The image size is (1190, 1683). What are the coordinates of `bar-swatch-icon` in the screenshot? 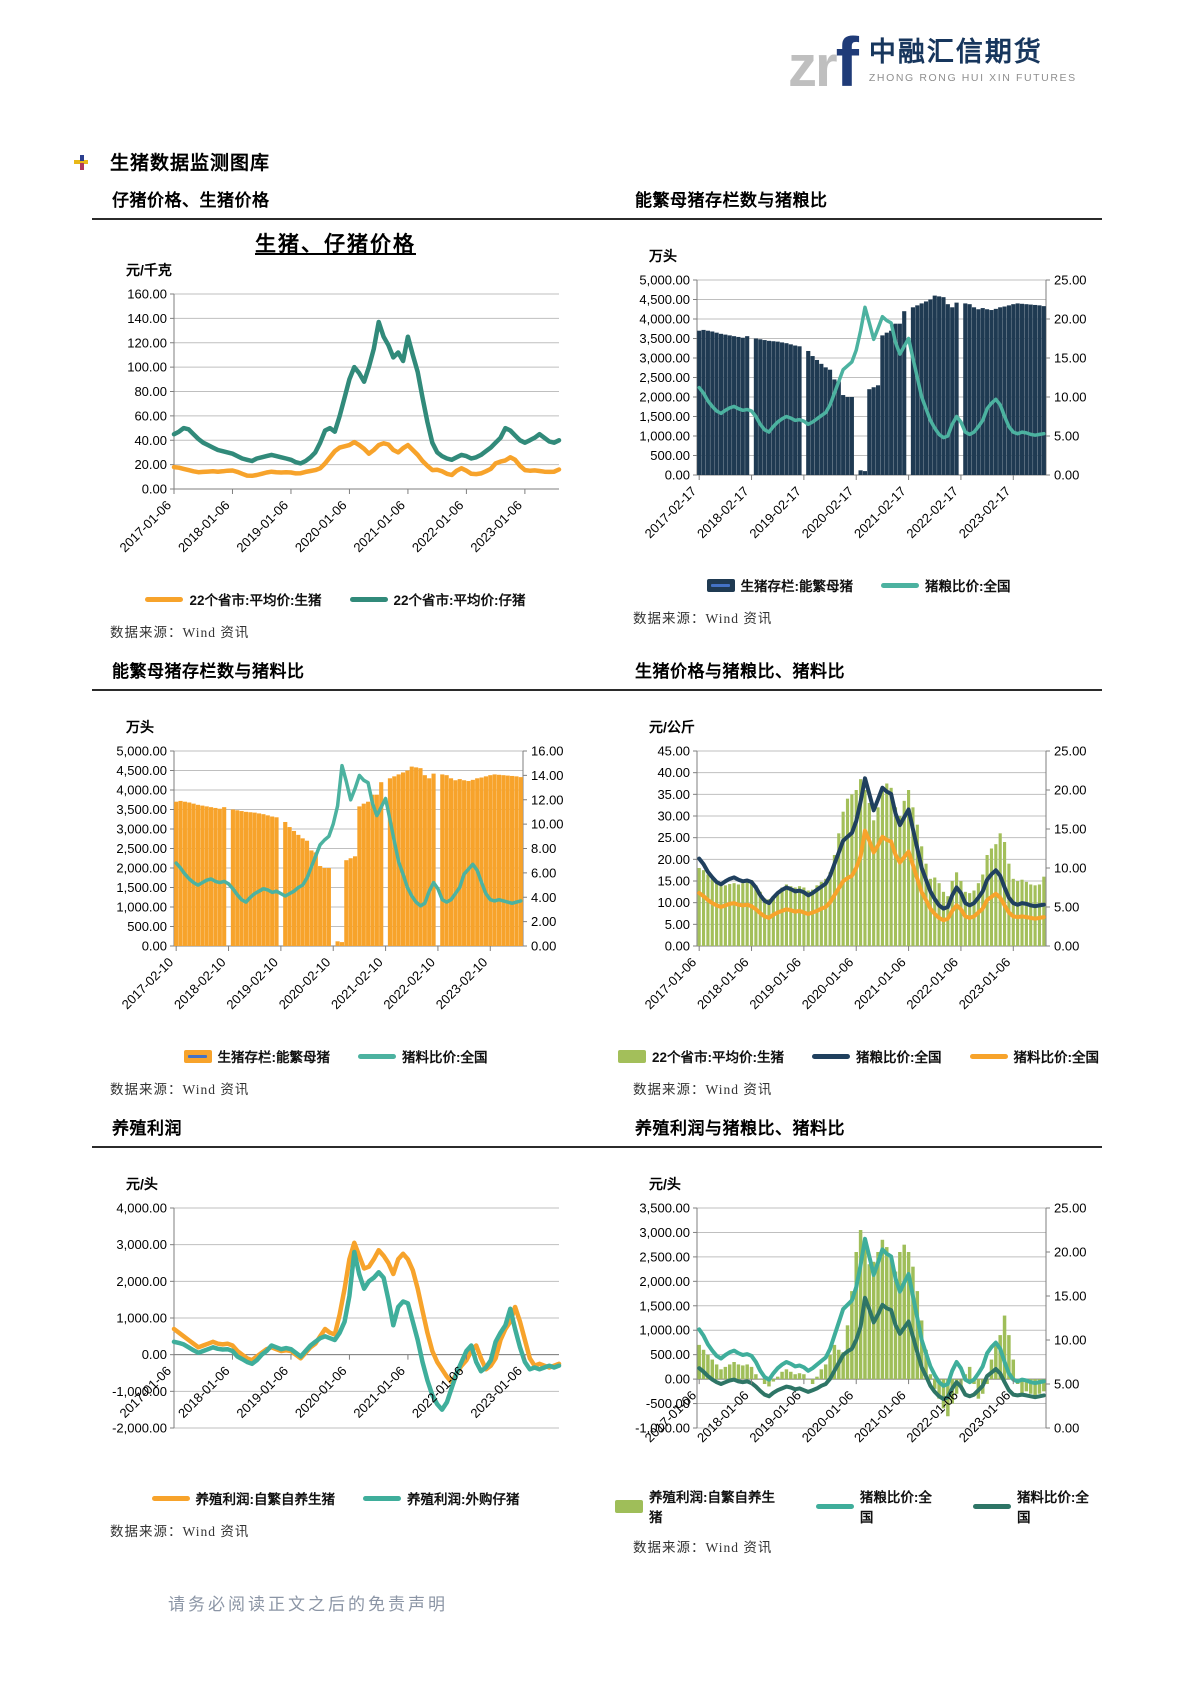 It's located at (720, 585).